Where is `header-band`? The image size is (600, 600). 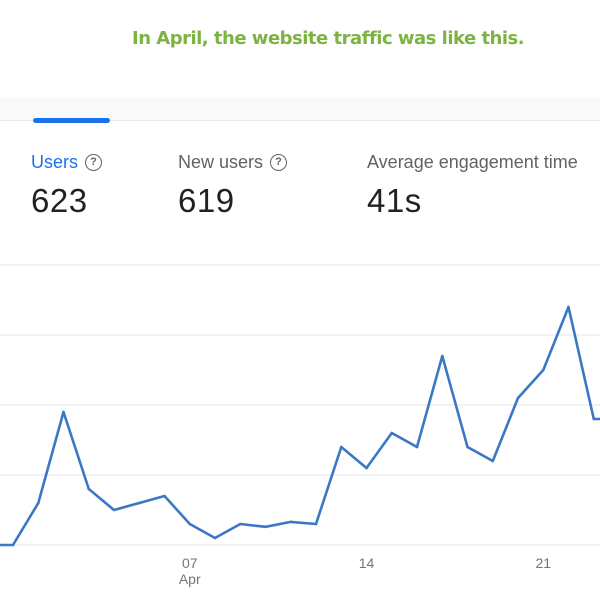
header-band is located at coordinates (300, 109).